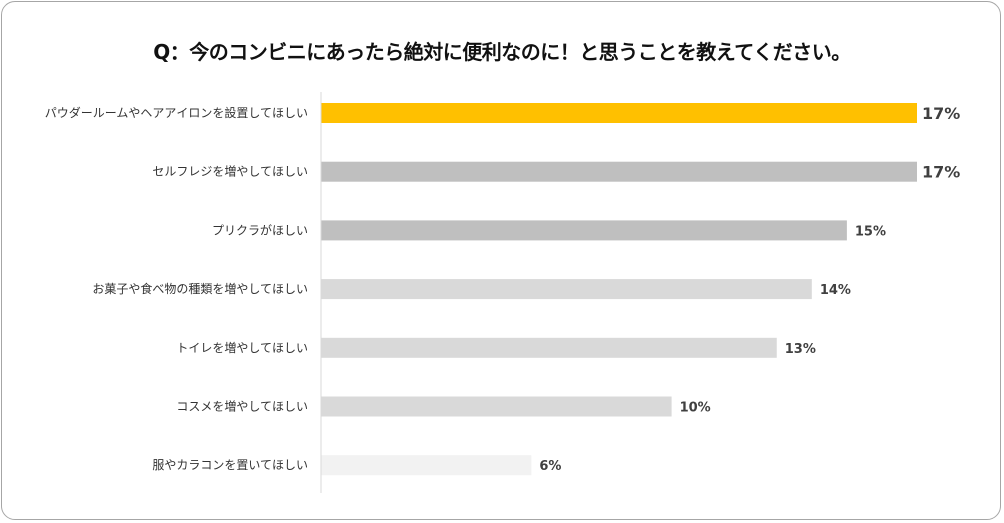 The width and height of the screenshot is (1004, 523). Describe the element at coordinates (870, 231) in the screenshot. I see `data-label: 15%` at that location.